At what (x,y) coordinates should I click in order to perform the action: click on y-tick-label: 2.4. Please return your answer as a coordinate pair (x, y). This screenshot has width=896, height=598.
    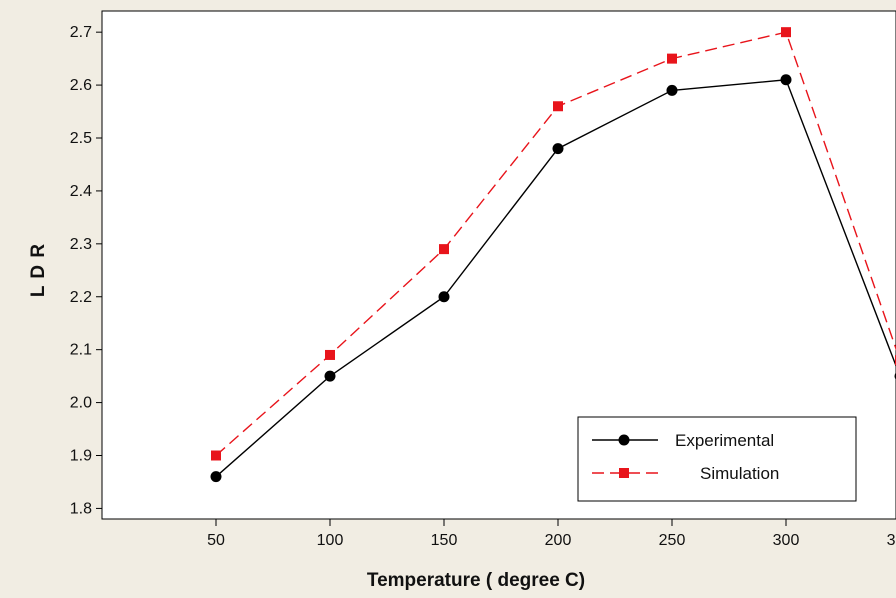
    Looking at the image, I should click on (81, 191).